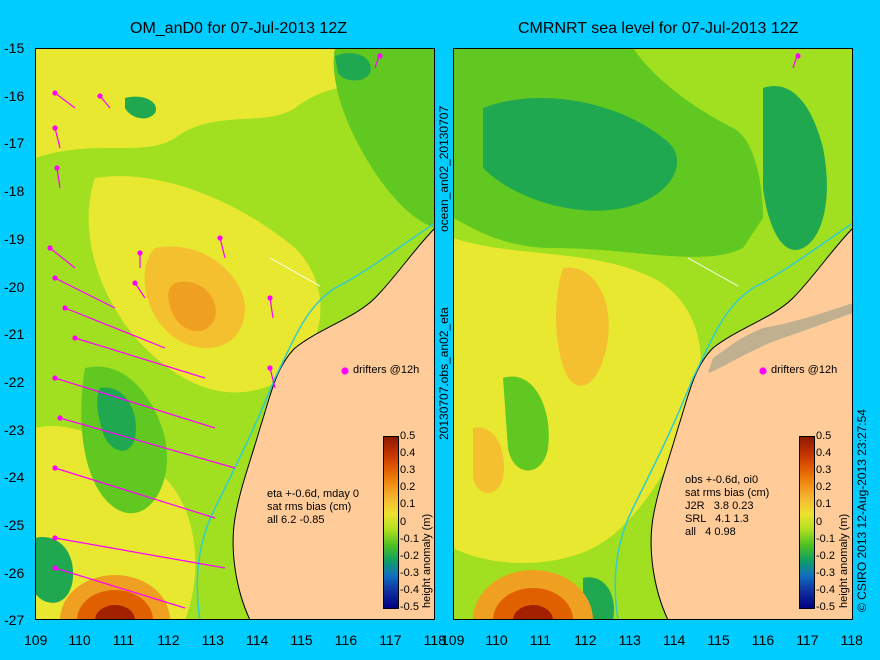 The width and height of the screenshot is (880, 660). What do you see at coordinates (391, 522) in the screenshot?
I see `left-colorbar` at bounding box center [391, 522].